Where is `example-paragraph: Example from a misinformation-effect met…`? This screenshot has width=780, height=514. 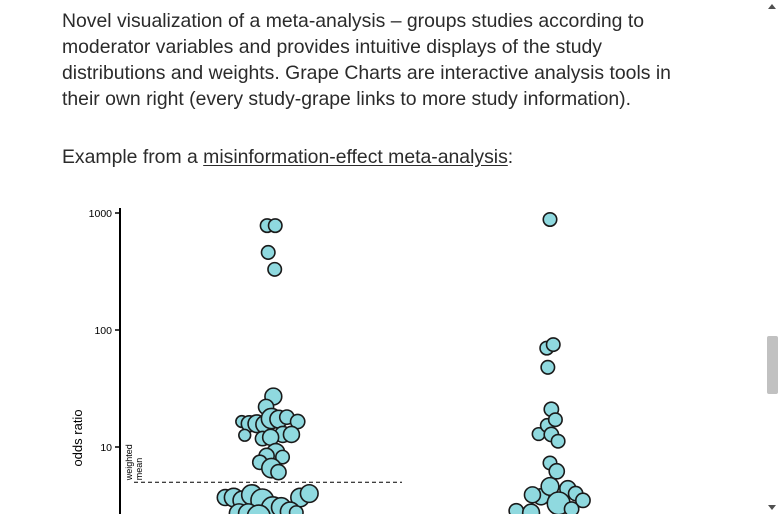 example-paragraph: Example from a misinformation-effect met… is located at coordinates (382, 157).